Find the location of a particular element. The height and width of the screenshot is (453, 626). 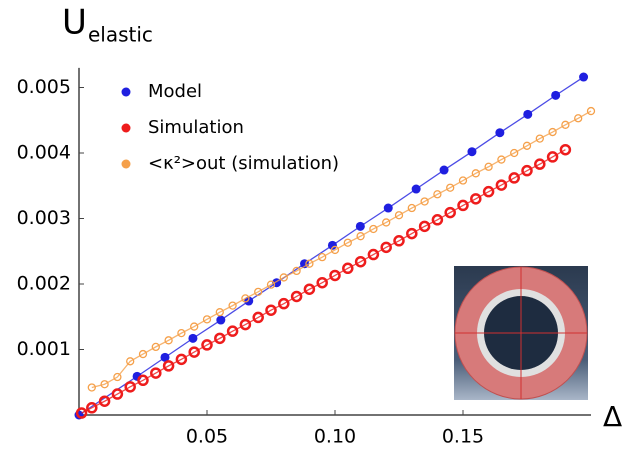

y-tick-label: 0.001 is located at coordinates (44, 349).